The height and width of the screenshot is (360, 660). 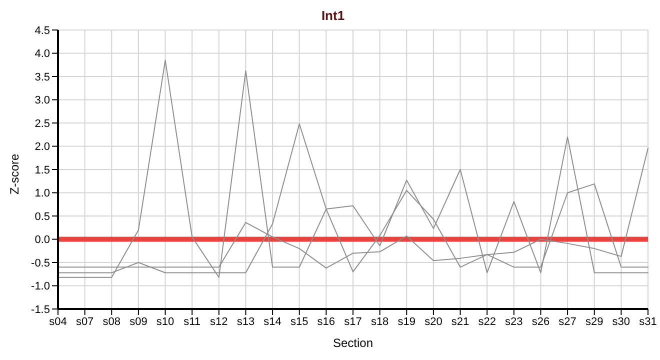 What do you see at coordinates (139, 322) in the screenshot?
I see `x-tick-label: s09` at bounding box center [139, 322].